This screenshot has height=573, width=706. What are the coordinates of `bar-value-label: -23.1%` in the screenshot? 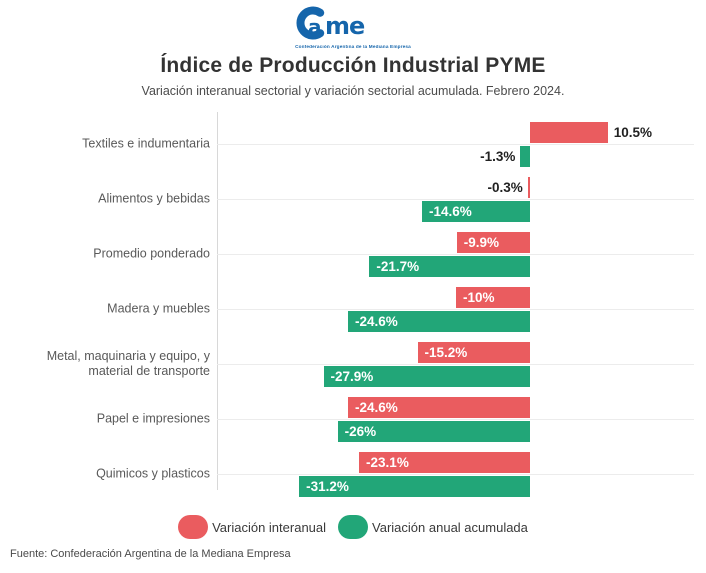 It's located at (387, 462).